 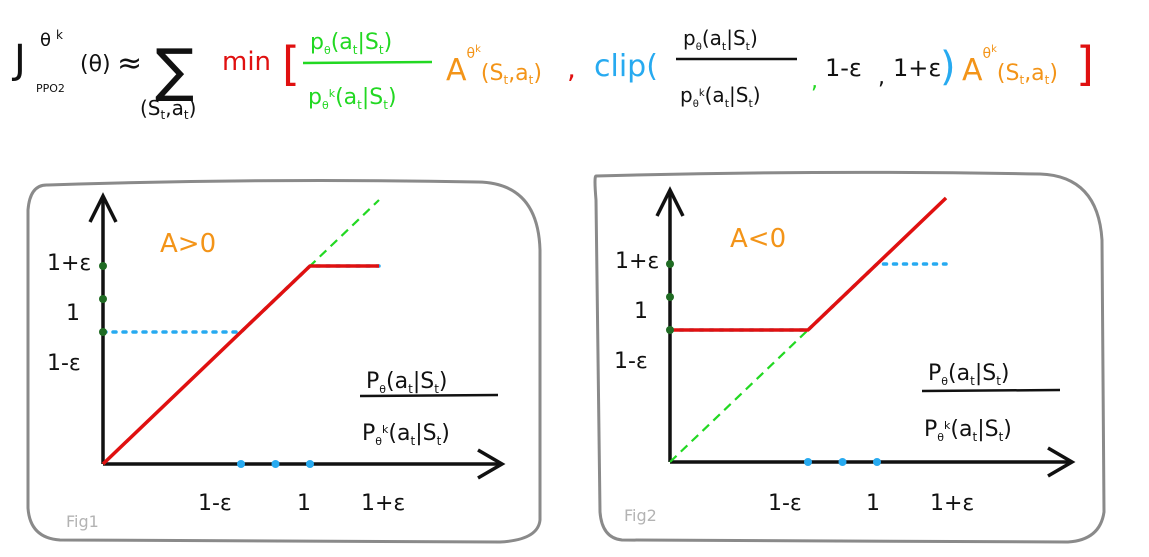 I want to click on clip-denominator: pθk(at|St), so click(x=720, y=96).